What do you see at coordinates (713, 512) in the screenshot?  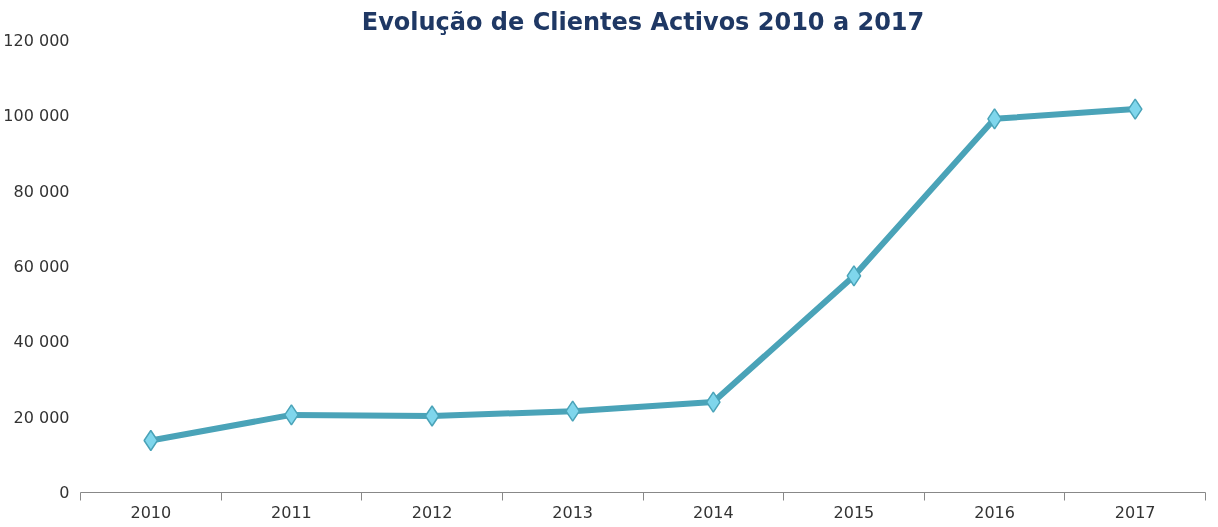 I see `x-tick-label: 2014` at bounding box center [713, 512].